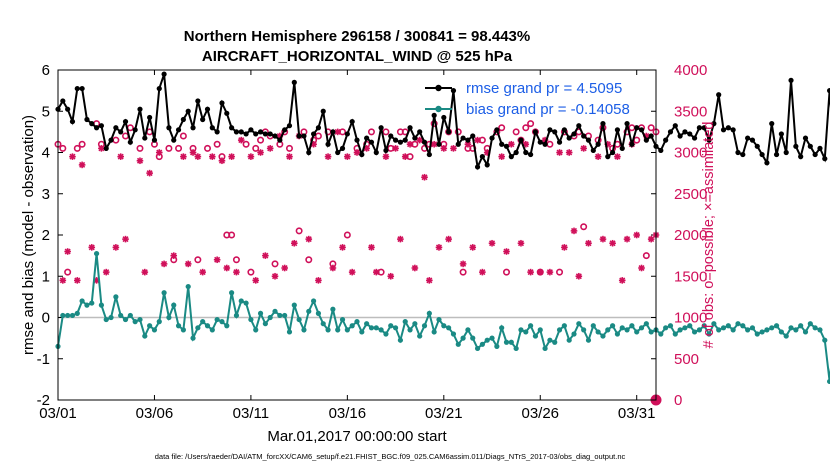 Image resolution: width=830 pixels, height=470 pixels. Describe the element at coordinates (690, 70) in the screenshot. I see `right-y-tick-label: 4000` at that location.